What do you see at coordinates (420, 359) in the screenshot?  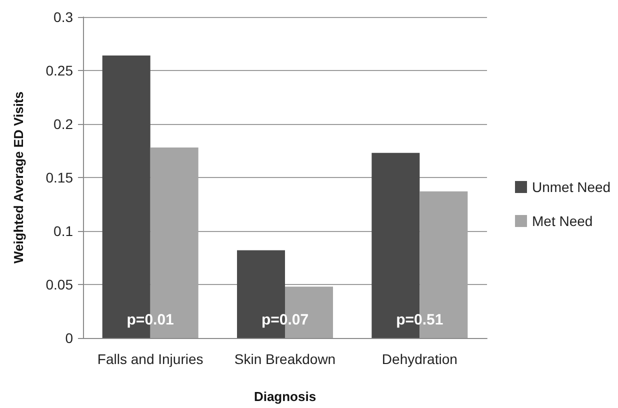 I see `x-tick-label: Dehydration` at bounding box center [420, 359].